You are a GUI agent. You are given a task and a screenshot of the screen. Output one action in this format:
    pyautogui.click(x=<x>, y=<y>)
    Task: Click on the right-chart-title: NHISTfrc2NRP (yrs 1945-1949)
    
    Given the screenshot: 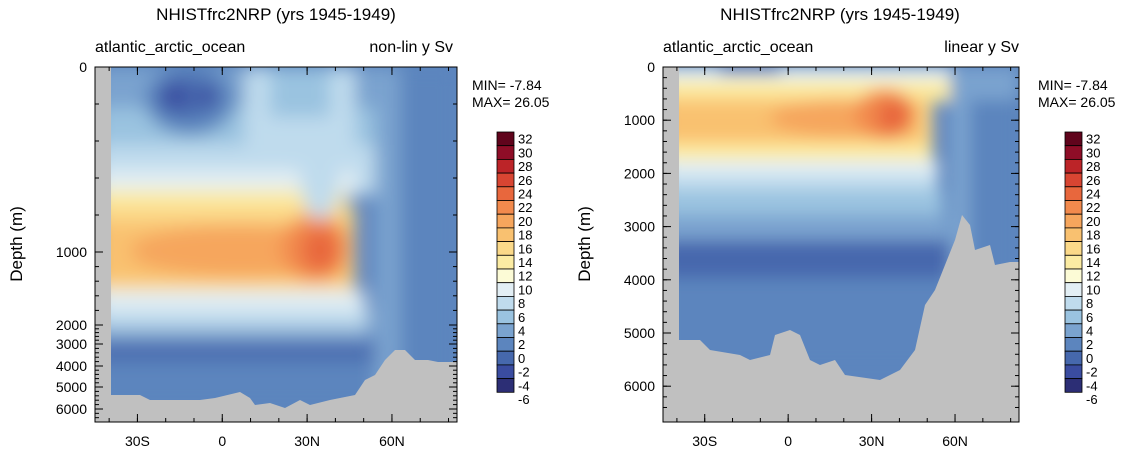 What is the action you would take?
    pyautogui.click(x=840, y=14)
    